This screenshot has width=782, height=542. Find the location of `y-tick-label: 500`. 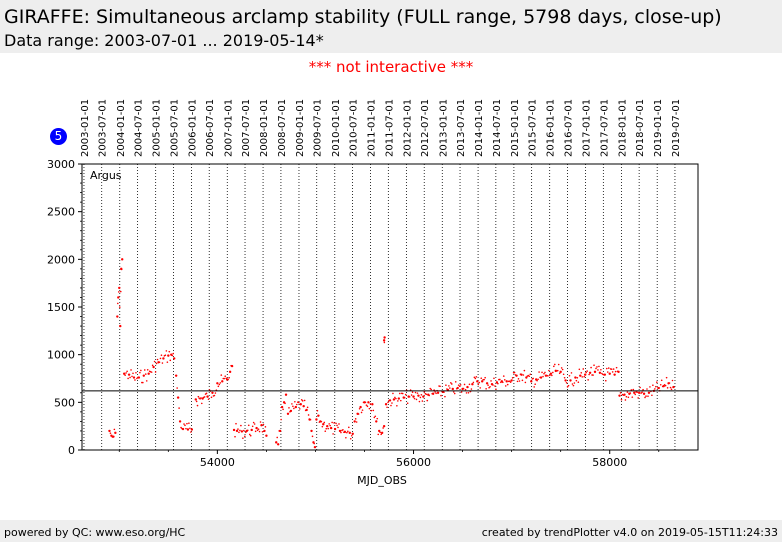

y-tick-label: 500 is located at coordinates (64, 402).